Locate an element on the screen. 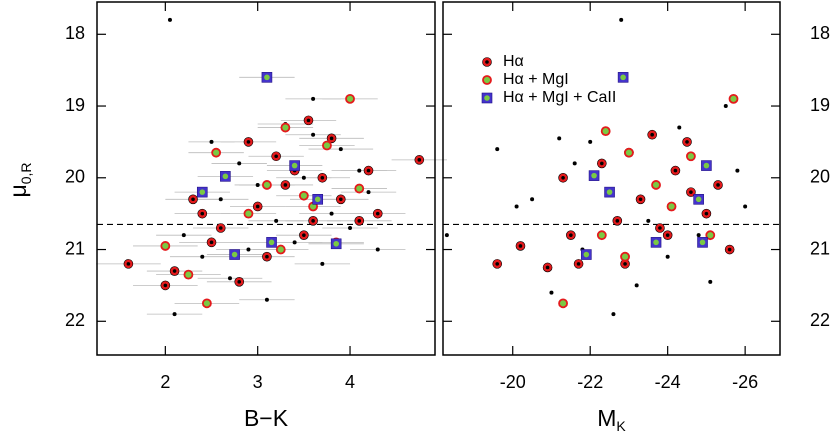  x-axis-label-main: B−K is located at coordinates (266, 418).